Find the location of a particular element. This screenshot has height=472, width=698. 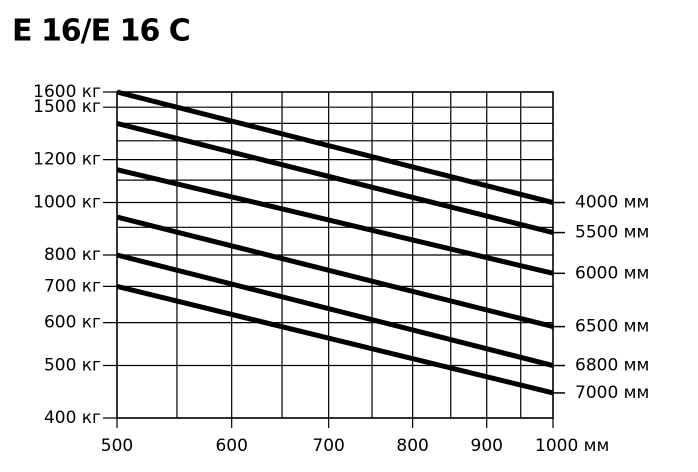

y-tick-label: 600 кг is located at coordinates (72, 323).